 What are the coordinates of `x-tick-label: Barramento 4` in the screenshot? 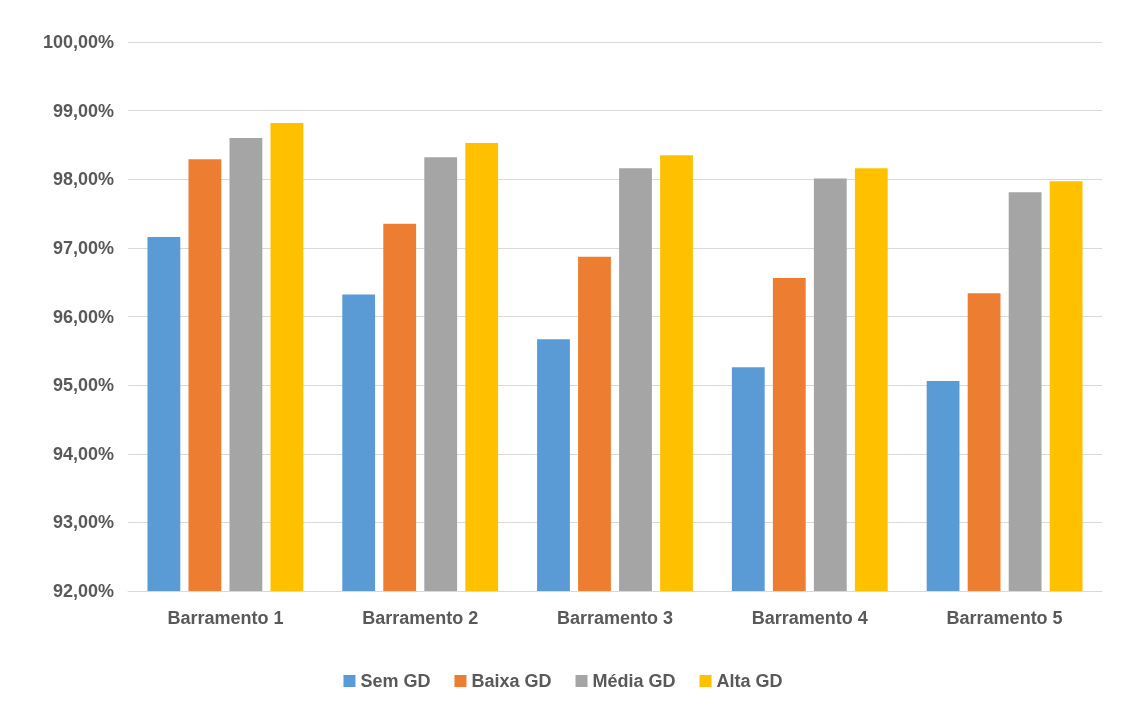 It's located at (809, 618).